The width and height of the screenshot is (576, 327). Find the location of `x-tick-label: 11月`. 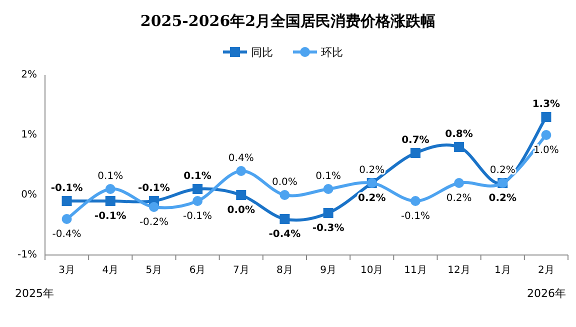

x-tick-label: 11月 is located at coordinates (415, 270).